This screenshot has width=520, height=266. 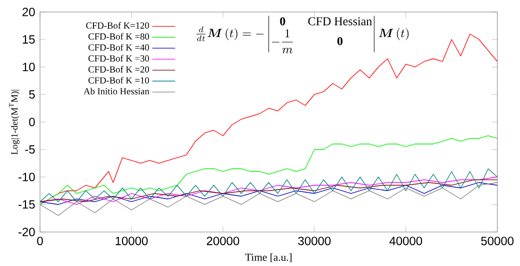 I want to click on y-axis-title: Log|1-det(M$^{T}$M)|, so click(x=14, y=122).